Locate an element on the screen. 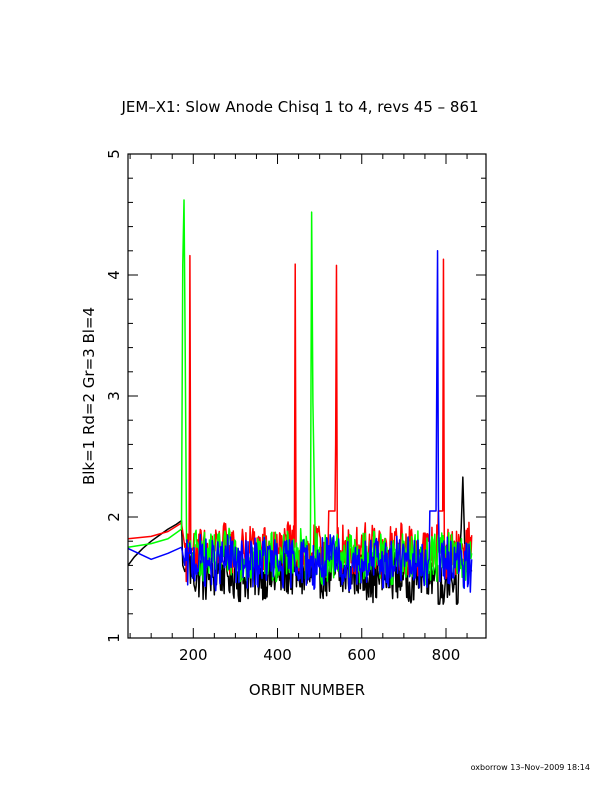 The image size is (612, 792). y-tick-label: 3 is located at coordinates (114, 396).